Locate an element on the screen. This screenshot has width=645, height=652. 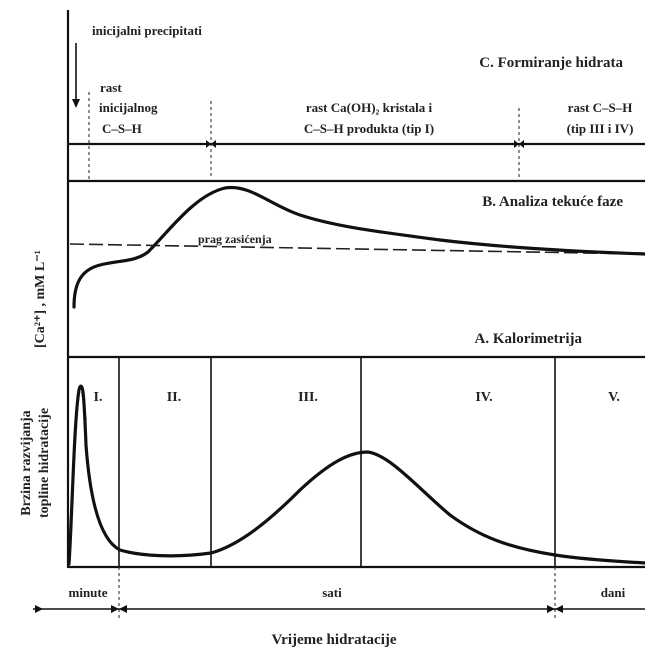
section-c-title: C. Formiranje hidrata is located at coordinates (551, 63).